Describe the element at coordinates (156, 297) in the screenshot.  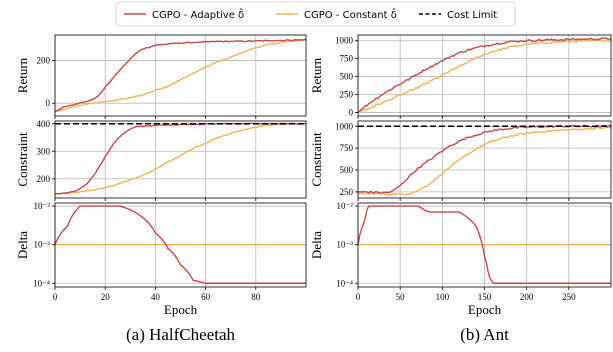
I see `x-tick-label: 40` at that location.